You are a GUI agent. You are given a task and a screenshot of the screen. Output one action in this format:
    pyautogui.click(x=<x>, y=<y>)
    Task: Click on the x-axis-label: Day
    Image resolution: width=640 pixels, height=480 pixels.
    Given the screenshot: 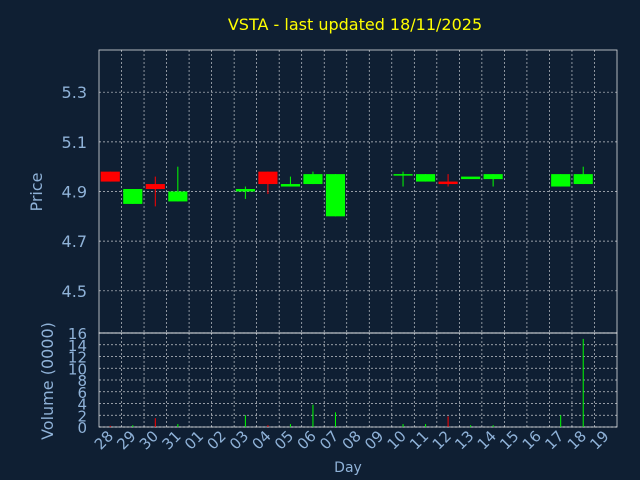 What is the action you would take?
    pyautogui.click(x=348, y=468)
    